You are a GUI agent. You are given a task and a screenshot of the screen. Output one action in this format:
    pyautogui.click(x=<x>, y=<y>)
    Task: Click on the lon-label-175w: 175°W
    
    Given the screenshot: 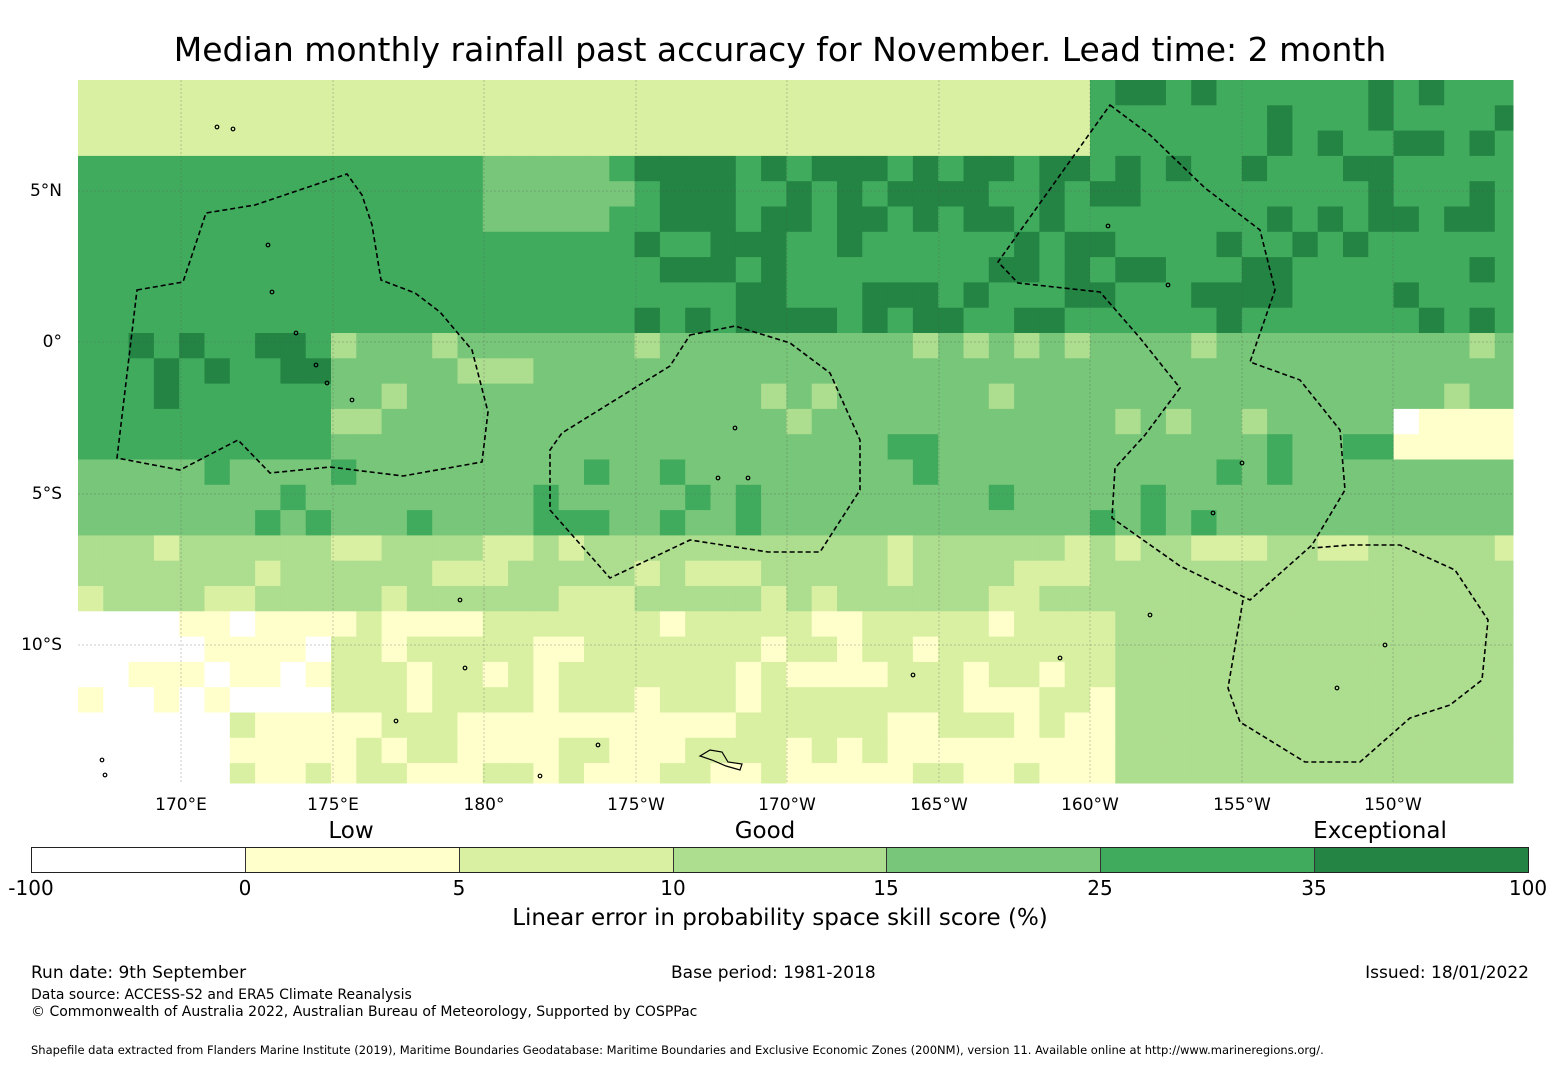 What is the action you would take?
    pyautogui.click(x=636, y=805)
    